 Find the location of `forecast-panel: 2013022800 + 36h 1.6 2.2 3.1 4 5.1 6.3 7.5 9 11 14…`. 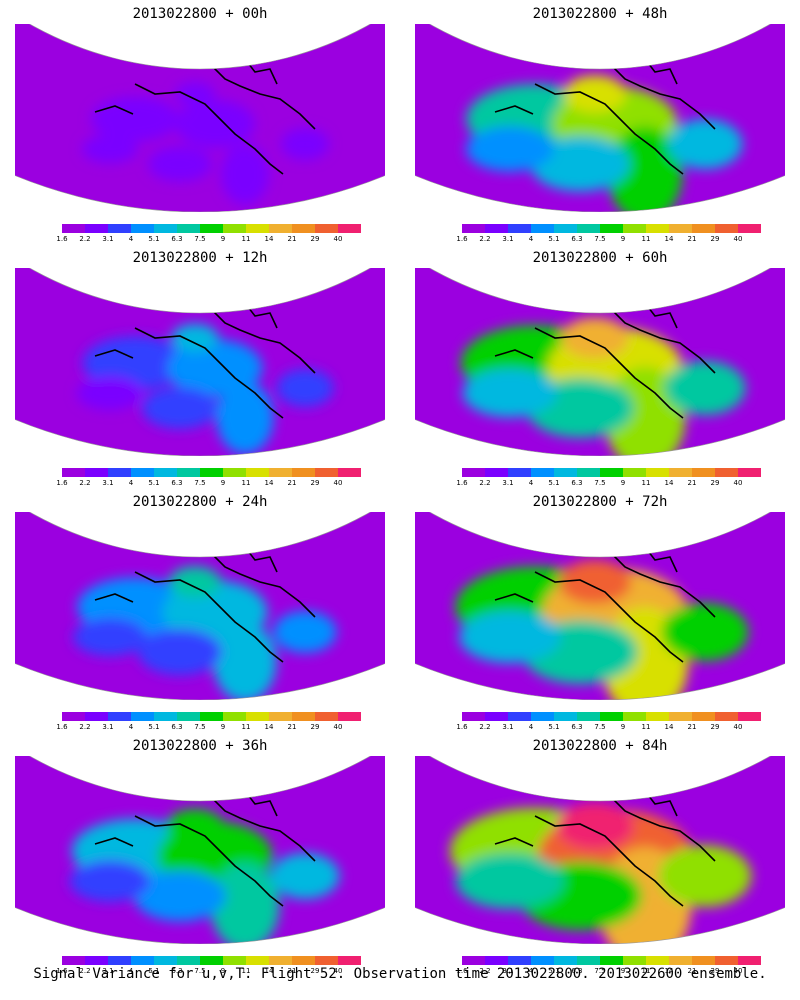

forecast-panel: 2013022800 + 36h 1.6 2.2 3.1 4 5.1 6.3 7.5 9 11 14… is located at coordinates (200, 854).